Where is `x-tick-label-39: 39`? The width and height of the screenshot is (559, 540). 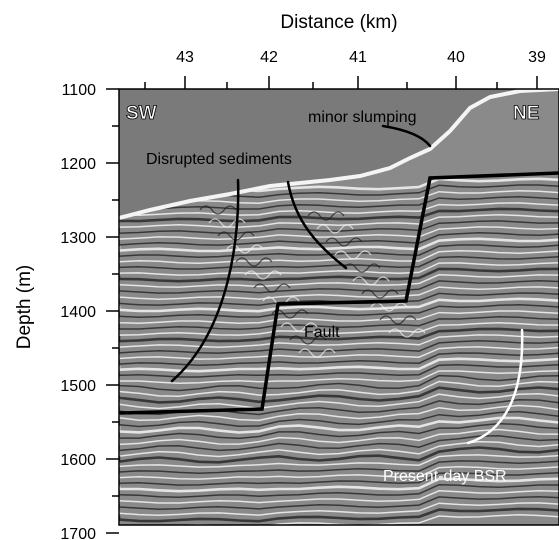 x-tick-label-39: 39 is located at coordinates (537, 57).